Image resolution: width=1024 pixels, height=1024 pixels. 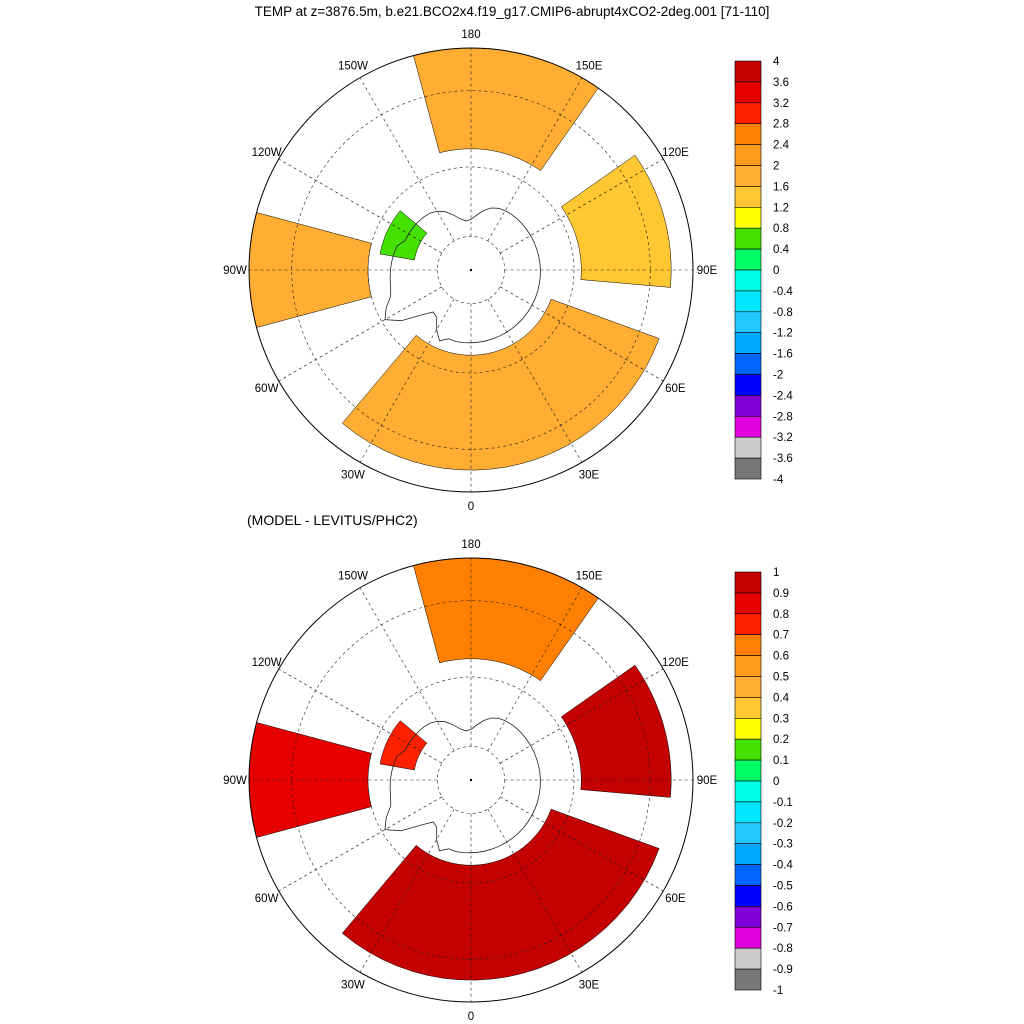 I want to click on colorbar-tick-label: -2.8, so click(x=783, y=417).